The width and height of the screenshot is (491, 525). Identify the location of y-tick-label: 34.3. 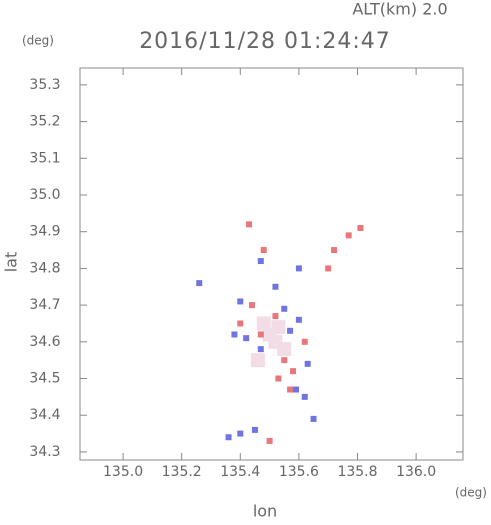
(44, 452).